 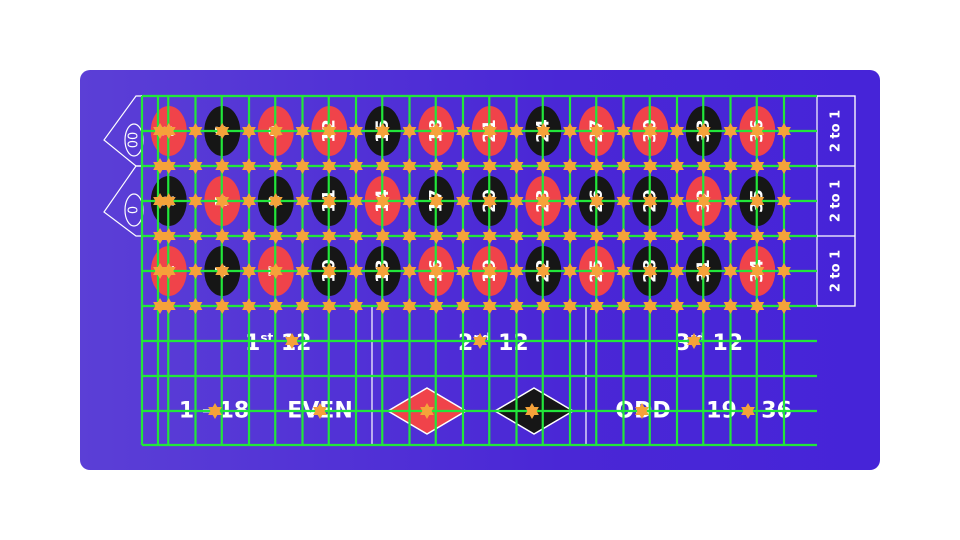 I want to click on dozen-bet: 3rd 12, so click(x=709, y=343).